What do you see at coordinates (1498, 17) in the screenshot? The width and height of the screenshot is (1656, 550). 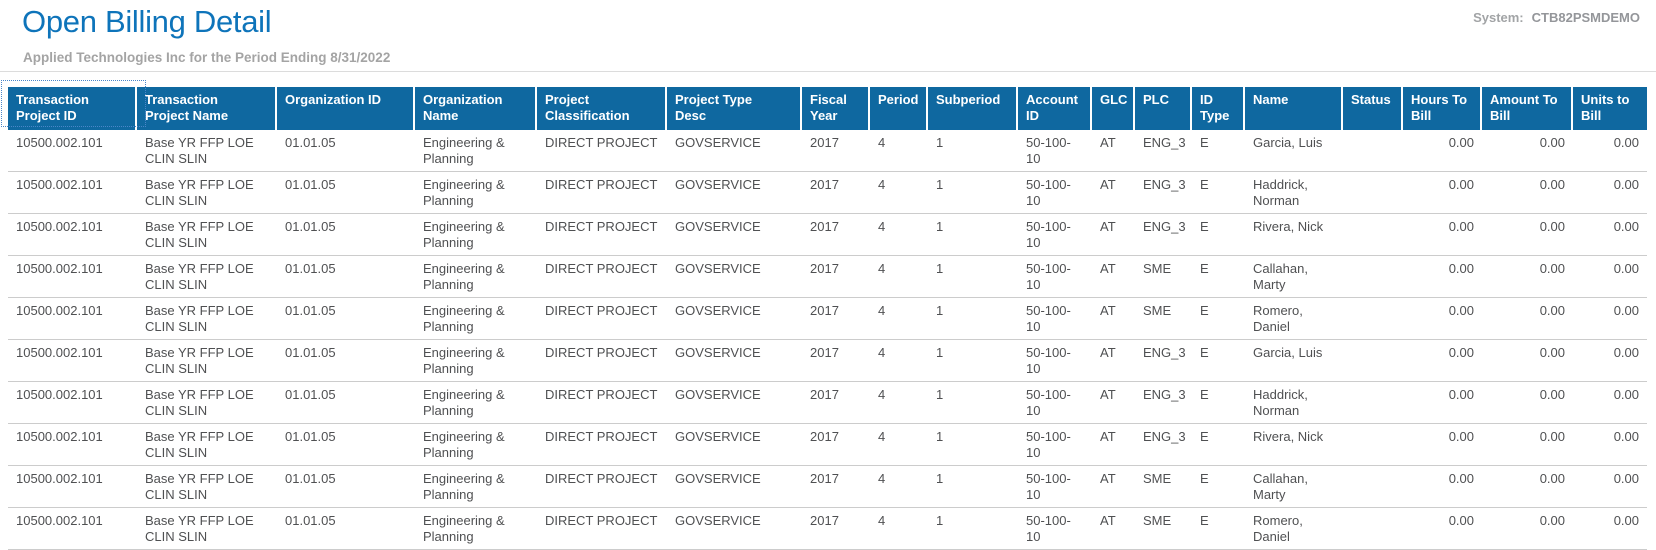 I see `system-label: System:` at bounding box center [1498, 17].